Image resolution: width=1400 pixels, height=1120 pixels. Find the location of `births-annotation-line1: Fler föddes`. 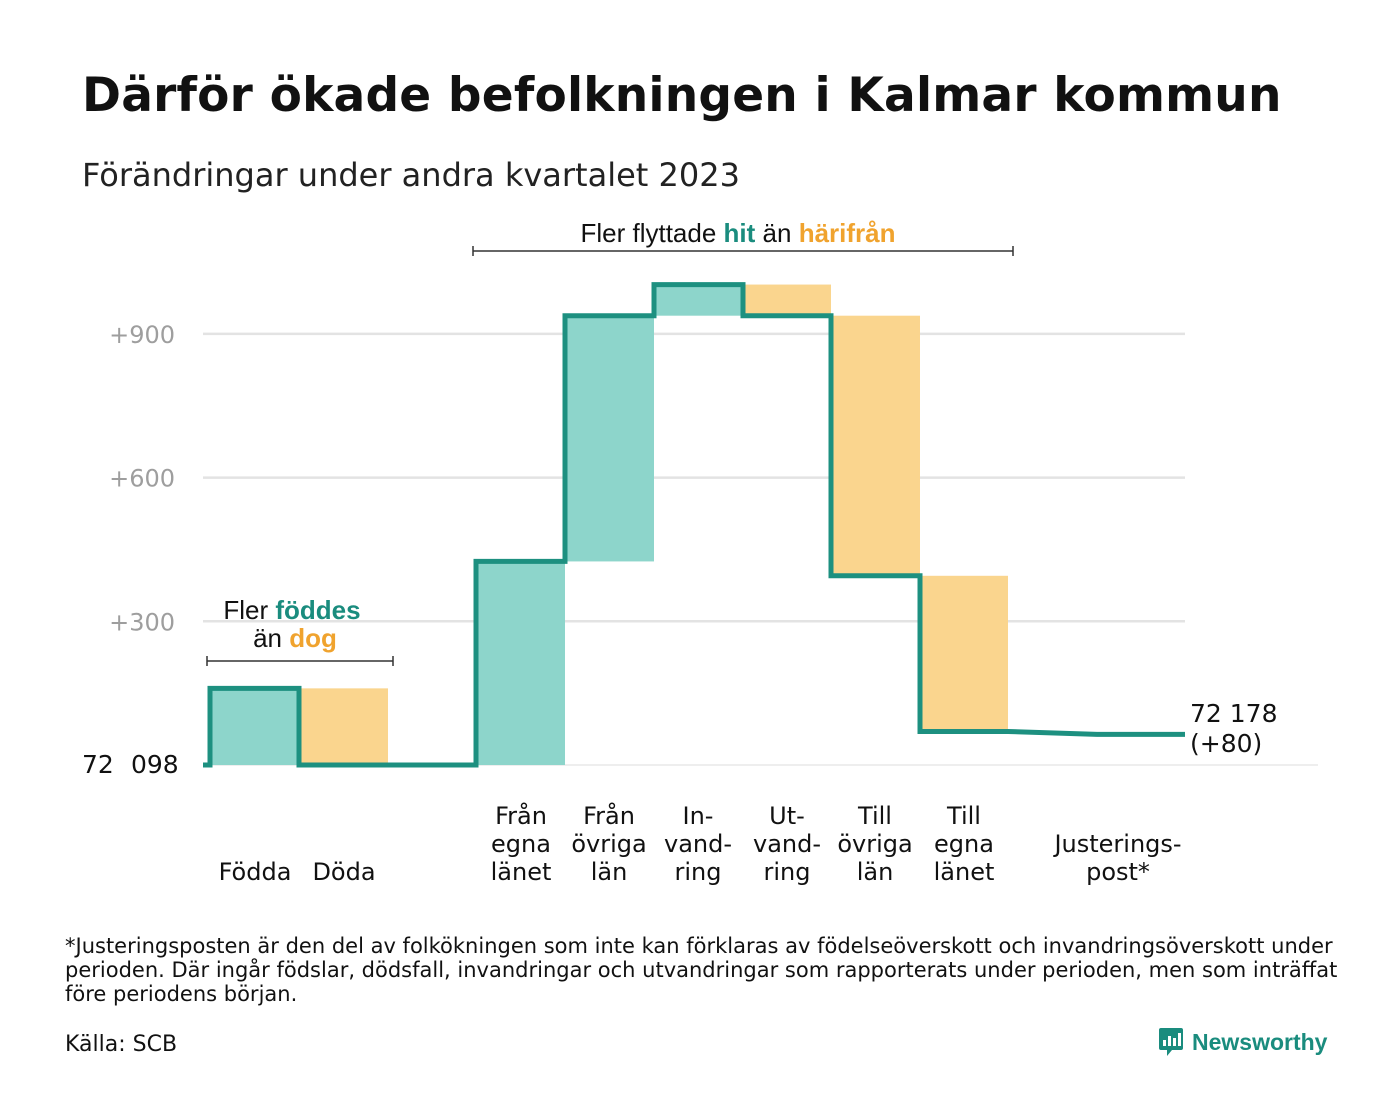

births-annotation-line1: Fler föddes is located at coordinates (291, 610).